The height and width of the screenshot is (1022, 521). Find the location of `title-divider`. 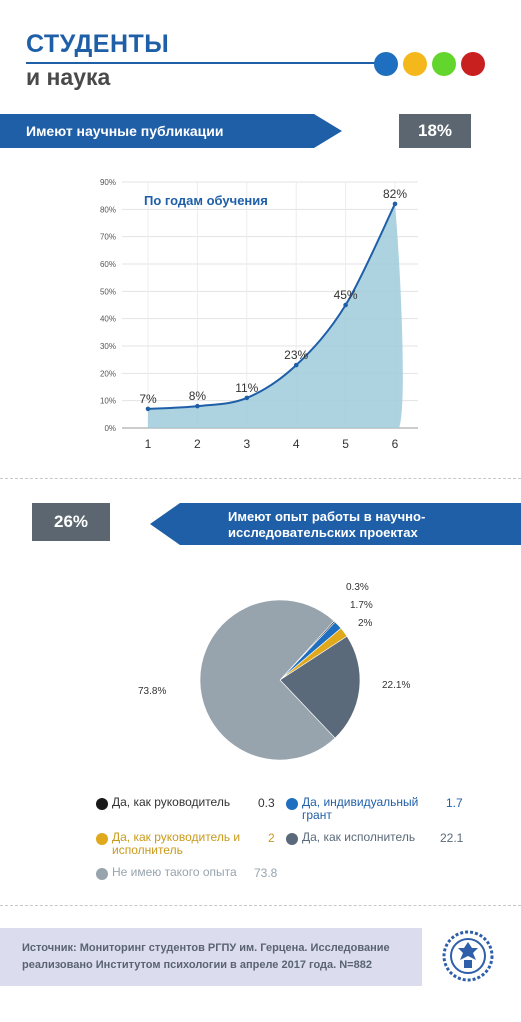

title-divider is located at coordinates (201, 63).